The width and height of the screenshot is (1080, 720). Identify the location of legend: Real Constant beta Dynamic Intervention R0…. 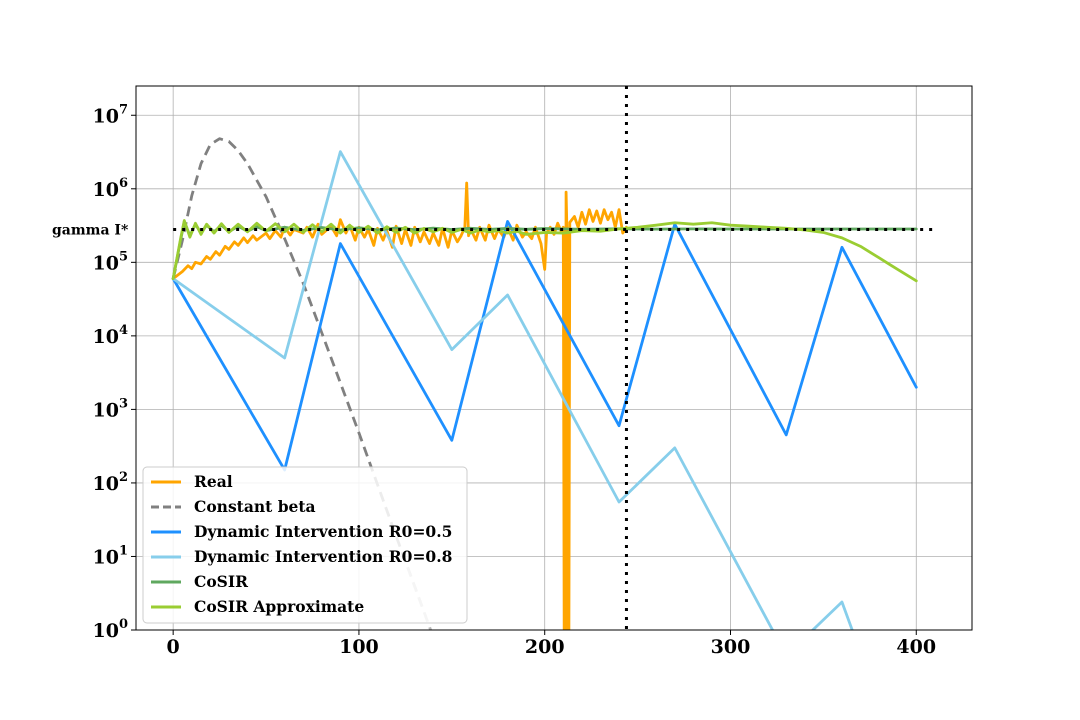
(305, 545).